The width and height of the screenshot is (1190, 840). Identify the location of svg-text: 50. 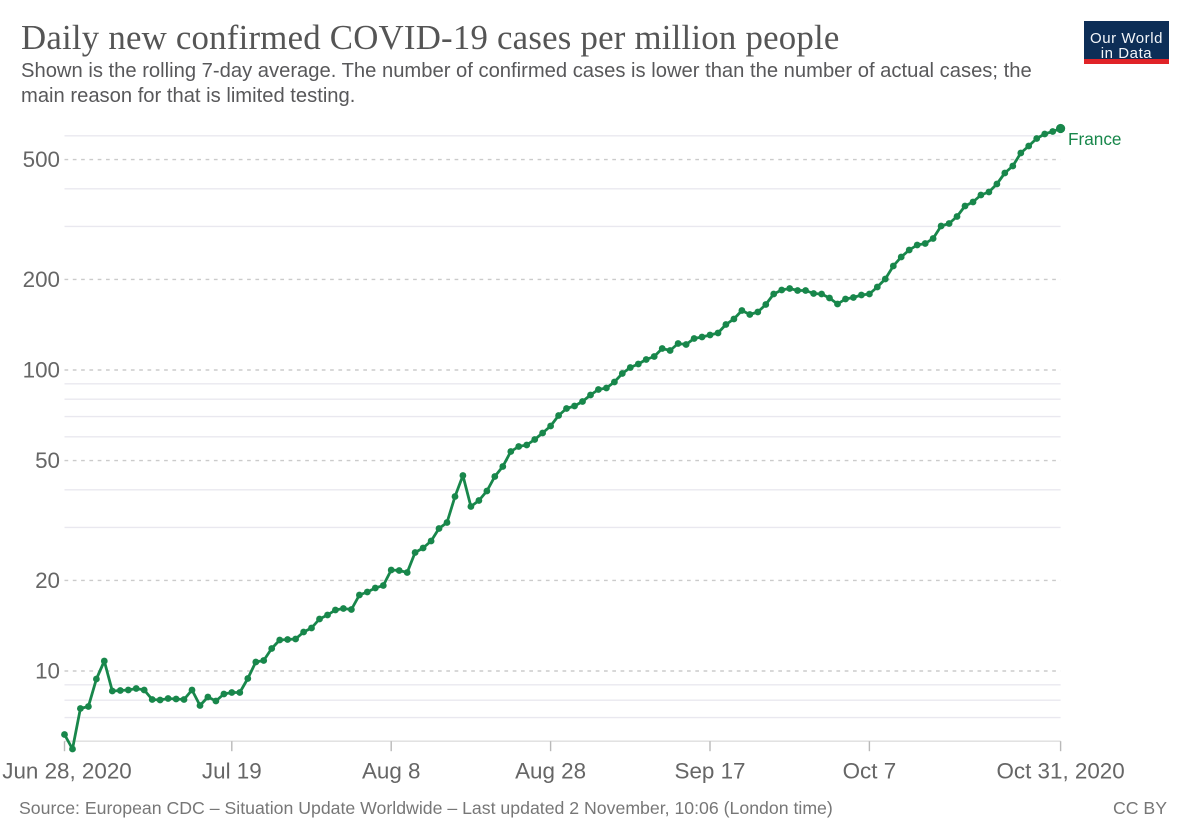
(47, 460).